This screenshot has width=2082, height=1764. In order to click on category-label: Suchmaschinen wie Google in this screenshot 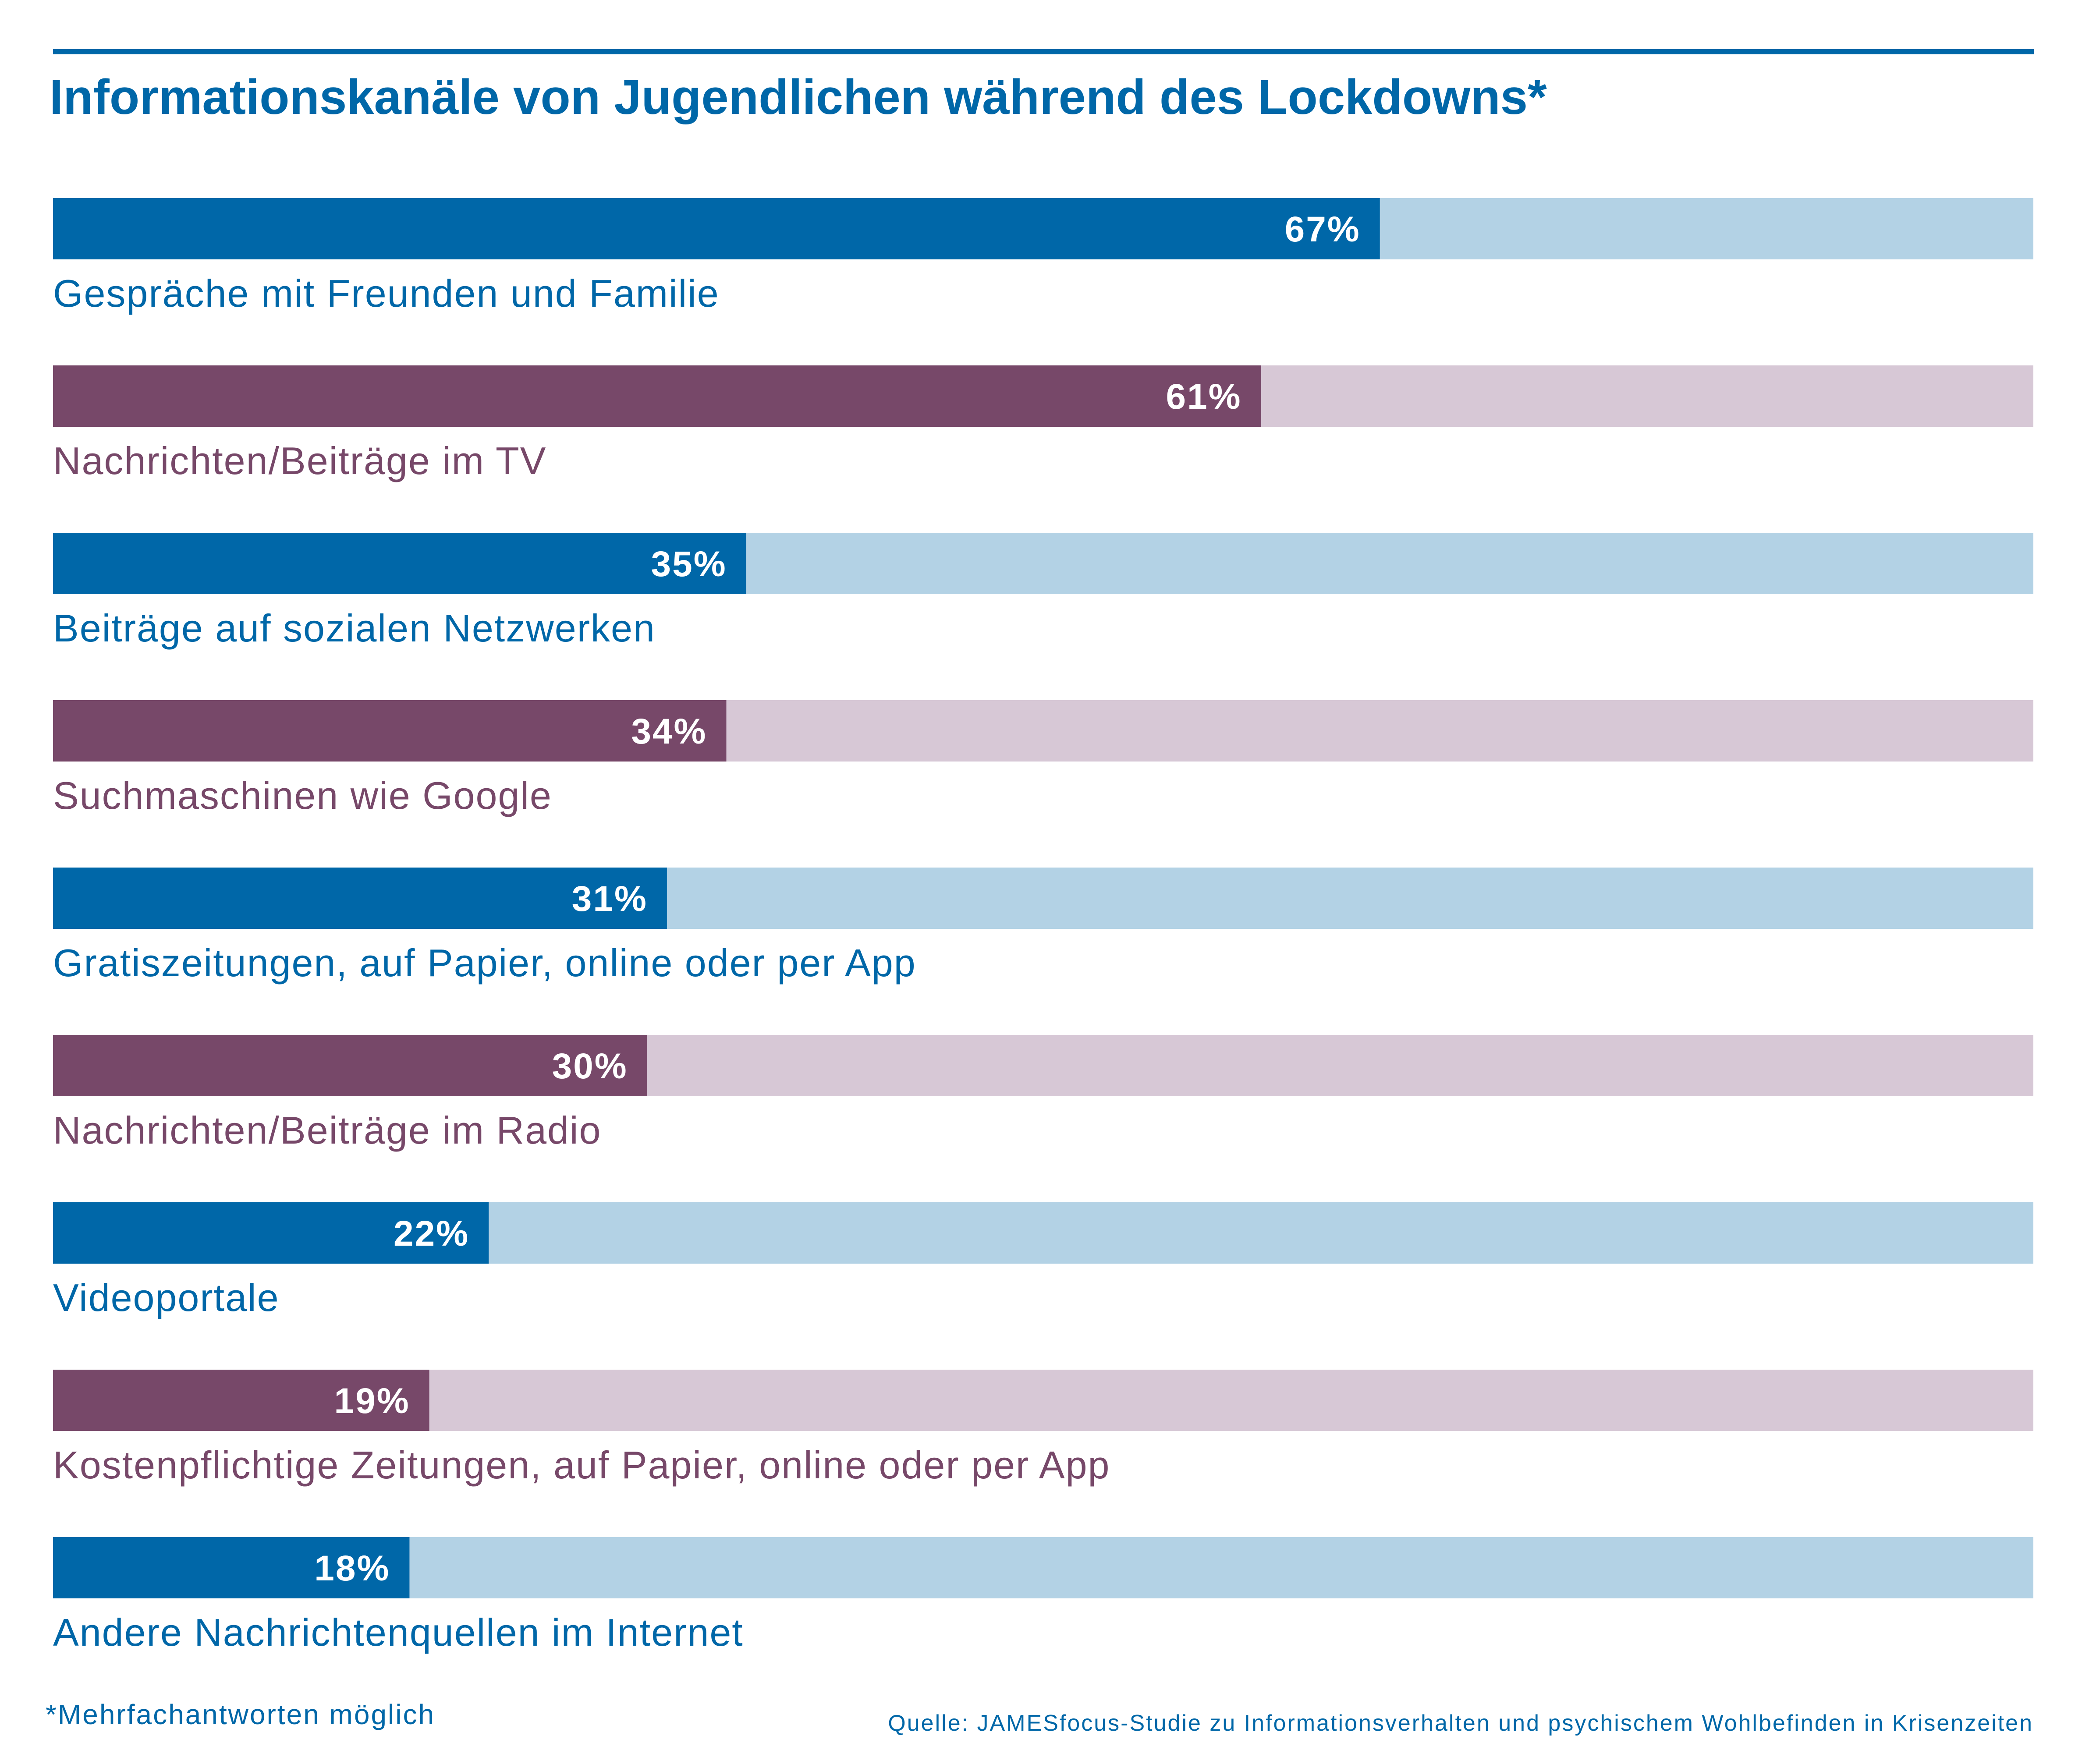, I will do `click(303, 796)`.